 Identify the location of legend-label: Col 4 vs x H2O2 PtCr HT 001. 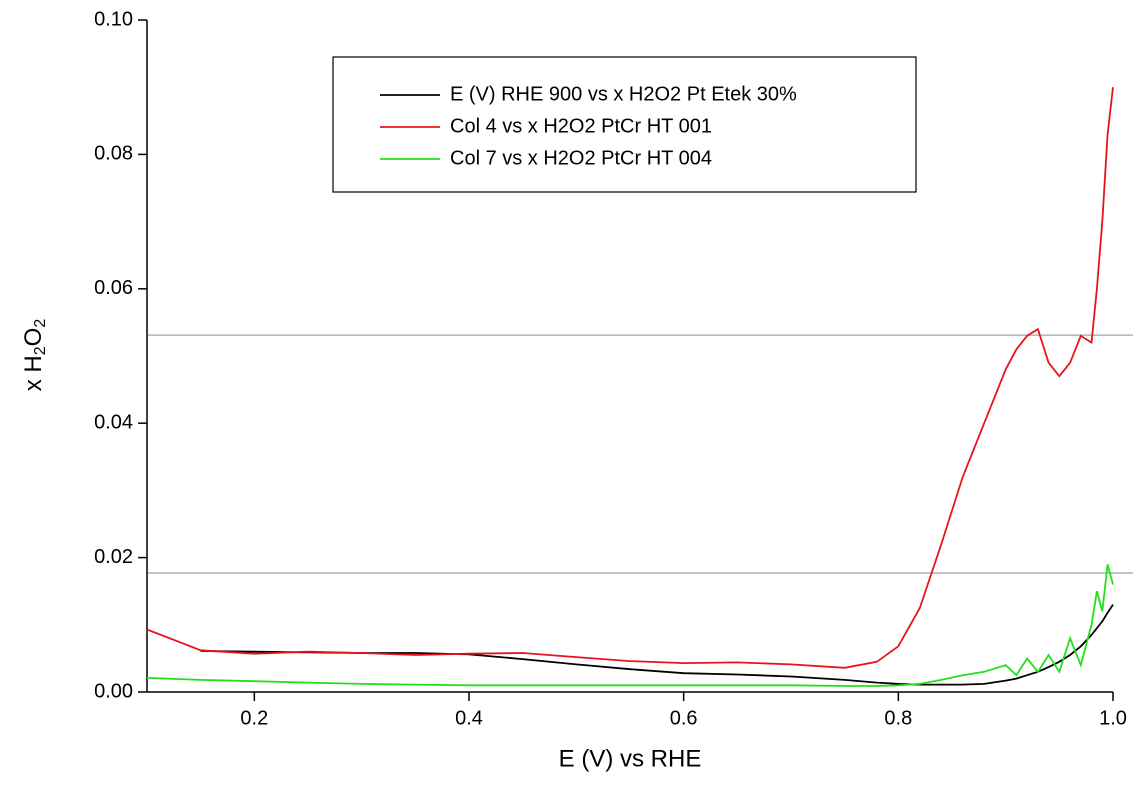
(581, 126).